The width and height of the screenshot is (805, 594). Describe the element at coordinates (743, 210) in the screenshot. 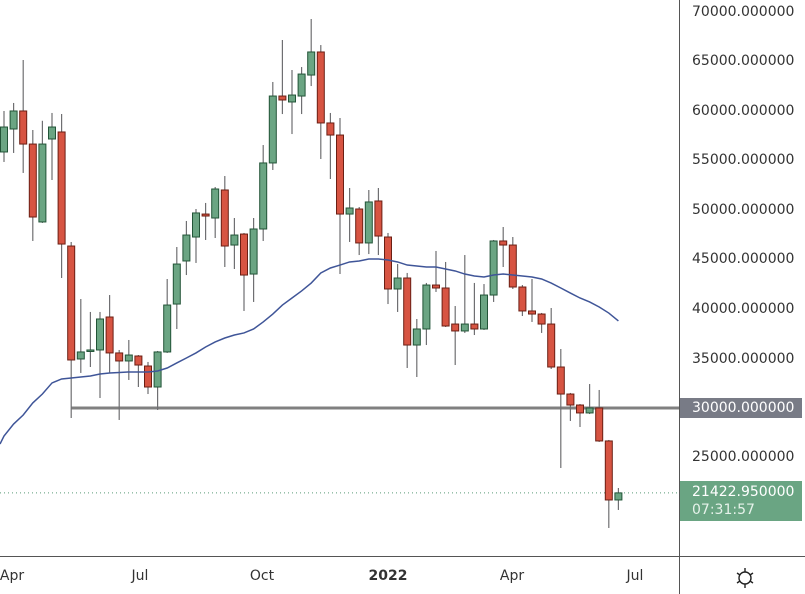

I see `price-tick: 50000.000000` at that location.